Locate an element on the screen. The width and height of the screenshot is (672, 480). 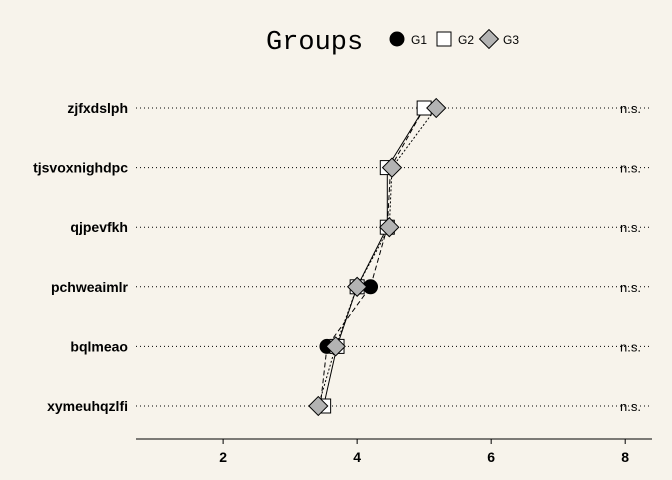
legend: Groups G1 G2 G3 is located at coordinates (392, 43).